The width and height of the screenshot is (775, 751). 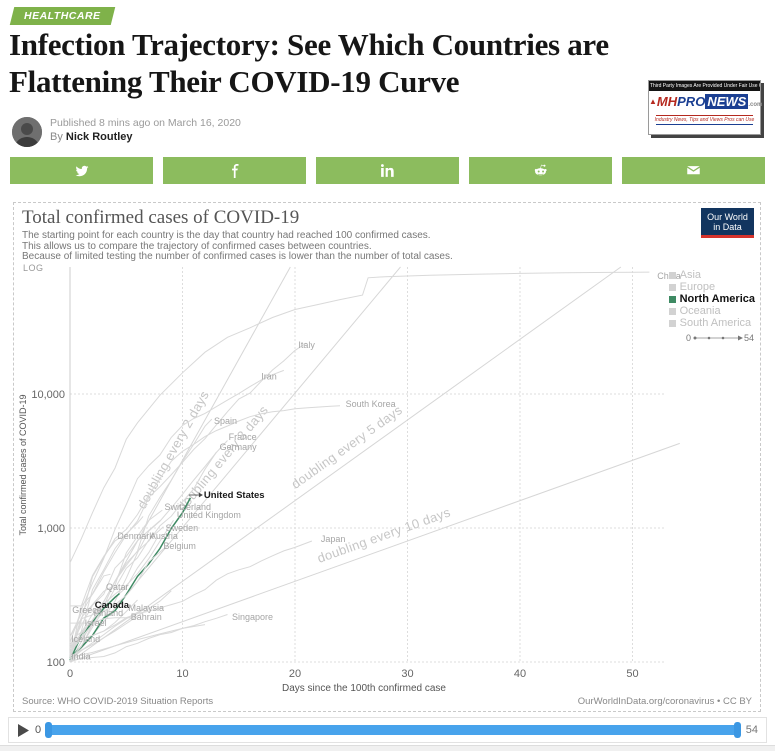 I want to click on svg-text: Qatar, so click(x=117, y=587).